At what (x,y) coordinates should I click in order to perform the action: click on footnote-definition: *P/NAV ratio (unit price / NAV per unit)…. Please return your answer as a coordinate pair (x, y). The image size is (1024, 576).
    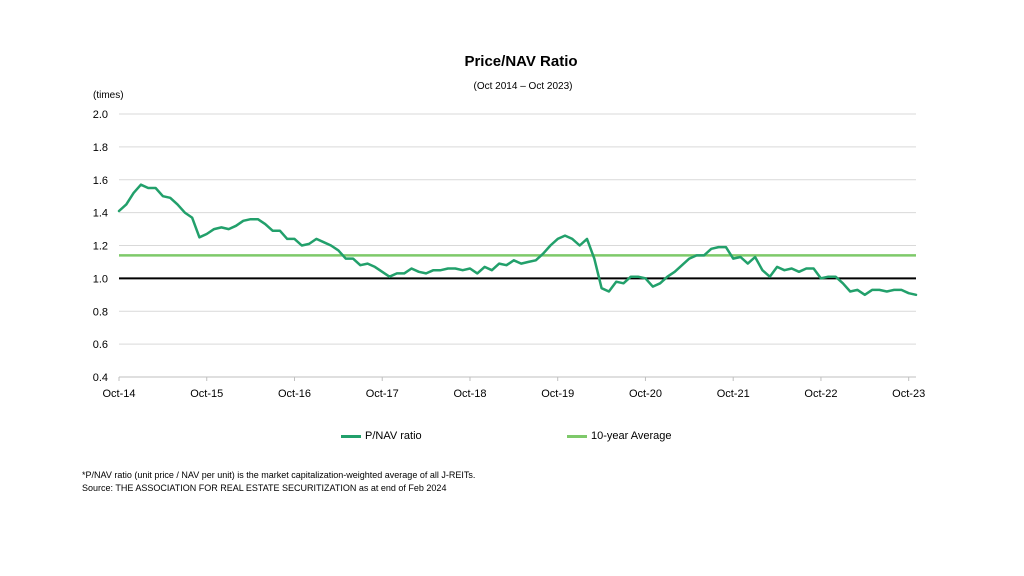
    Looking at the image, I should click on (279, 475).